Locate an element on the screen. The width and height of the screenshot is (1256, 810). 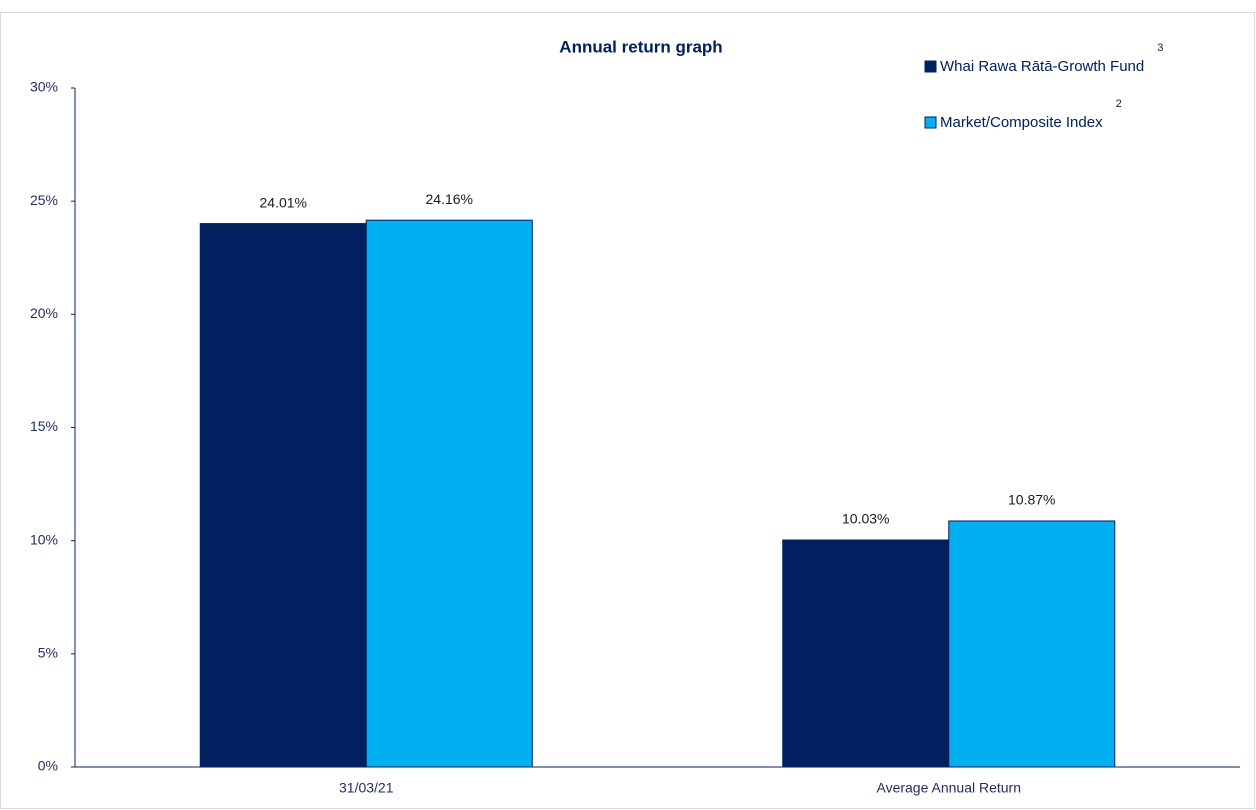
y-tick-label: 30% is located at coordinates (44, 87).